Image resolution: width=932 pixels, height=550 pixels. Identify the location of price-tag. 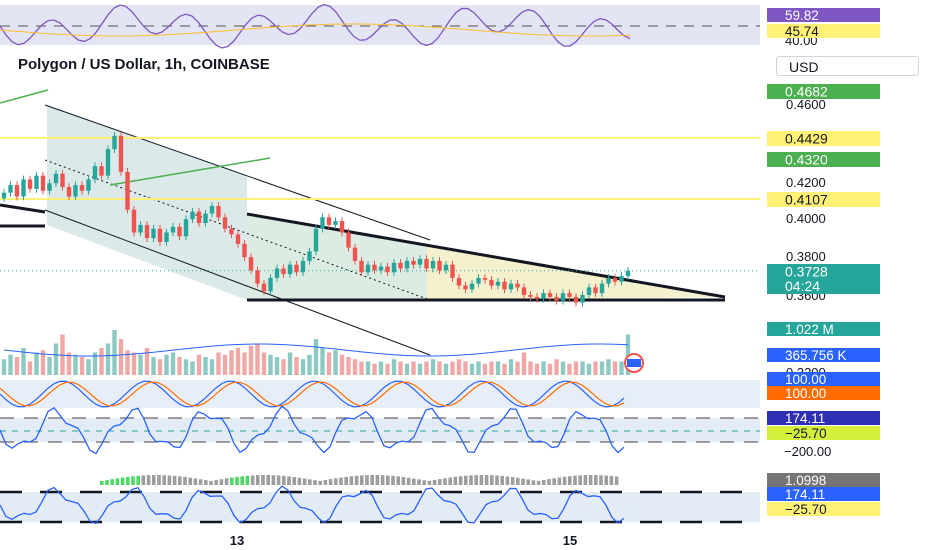
(823, 199).